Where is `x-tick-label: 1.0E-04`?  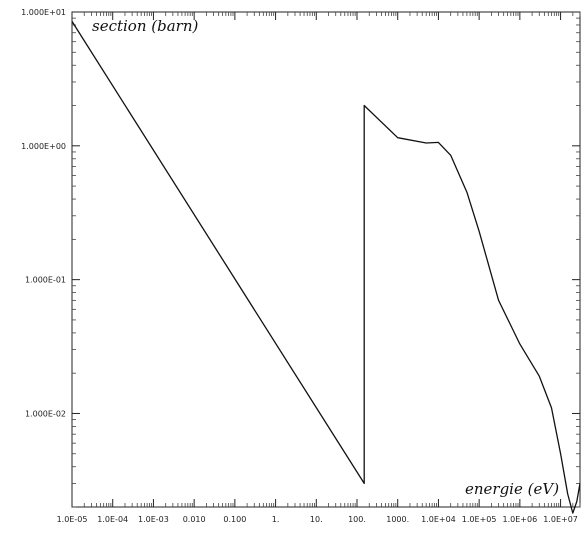
x-tick-label: 1.0E-04 is located at coordinates (112, 519).